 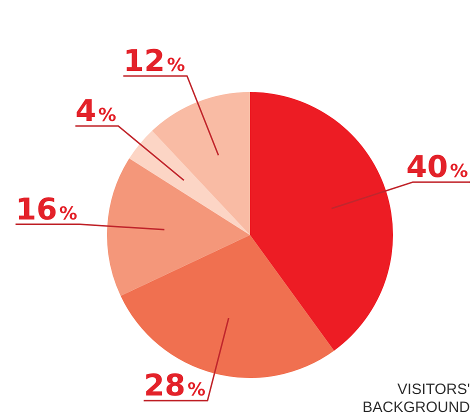 I want to click on text: VISITORS' BACKGROUND, so click(x=415, y=399).